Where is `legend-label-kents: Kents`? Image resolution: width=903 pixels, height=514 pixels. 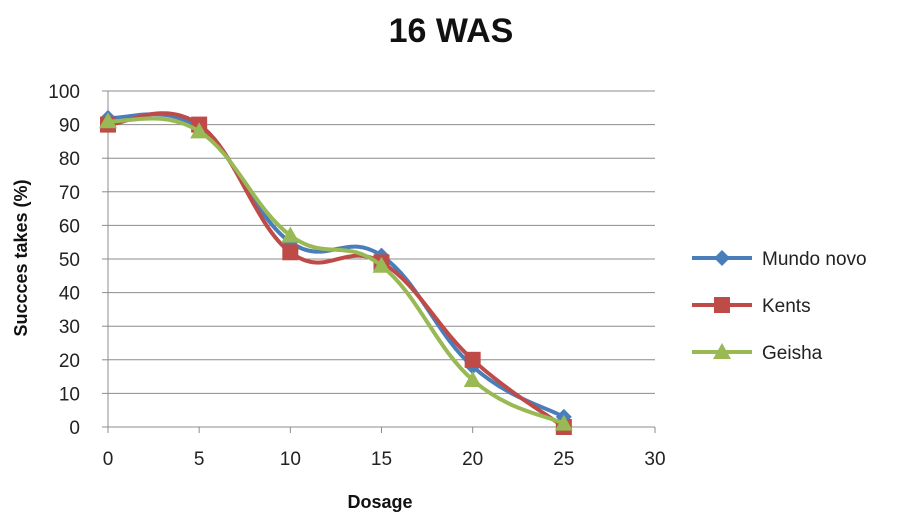
legend-label-kents: Kents is located at coordinates (786, 306).